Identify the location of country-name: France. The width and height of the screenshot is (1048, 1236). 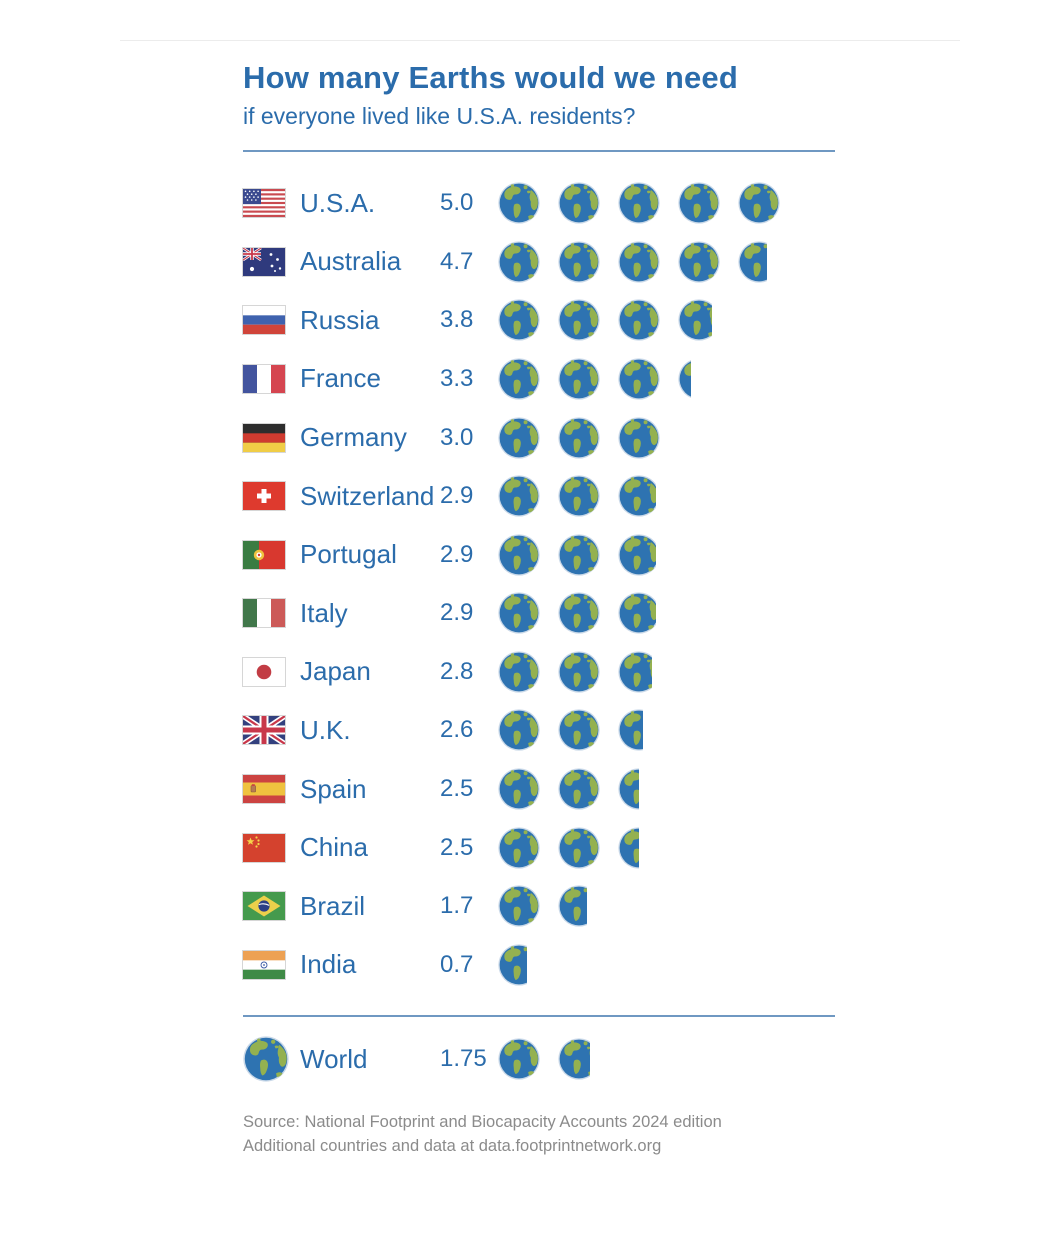
(340, 378).